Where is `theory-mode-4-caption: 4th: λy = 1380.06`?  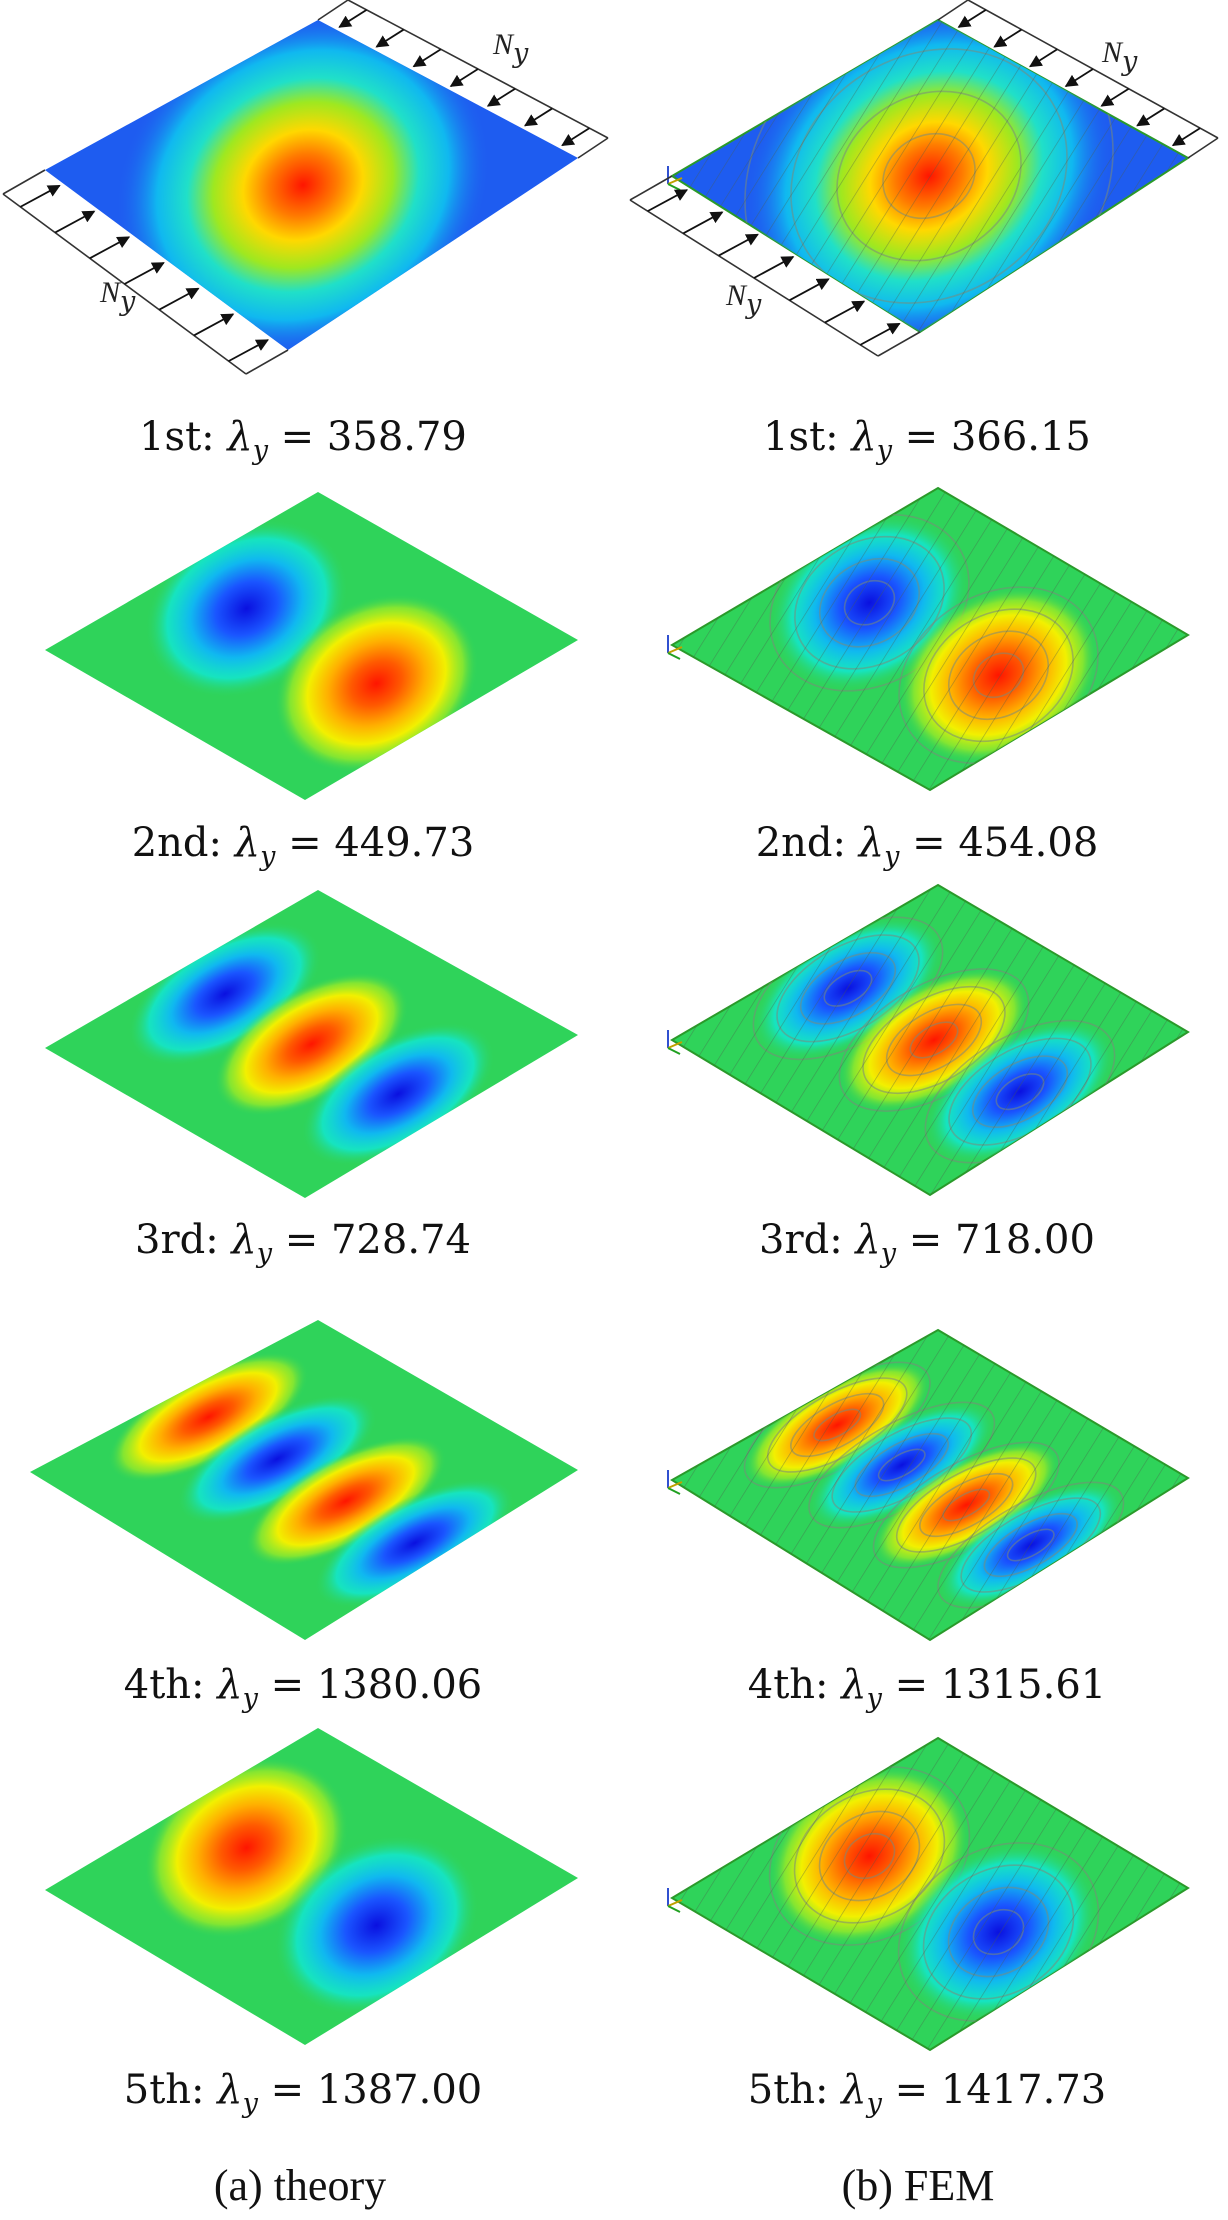
theory-mode-4-caption: 4th: λy = 1380.06 is located at coordinates (303, 1688).